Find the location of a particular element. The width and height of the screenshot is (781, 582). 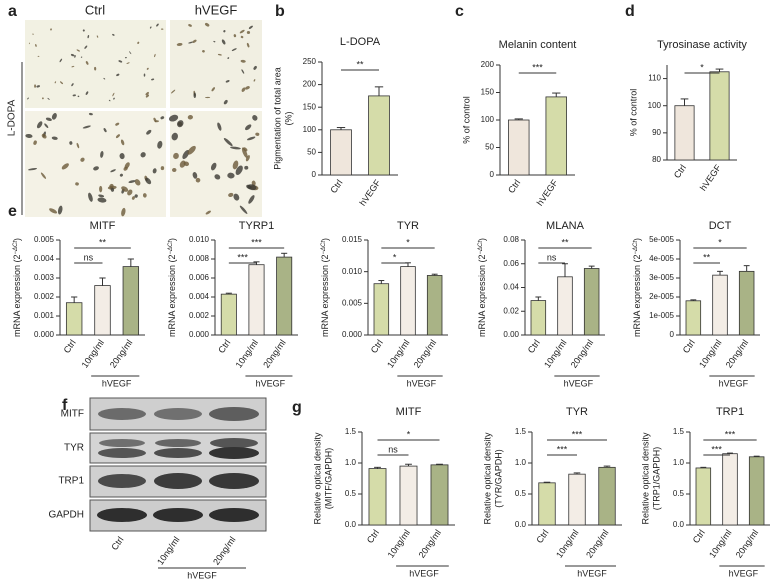

y-tick-label: 0.004 is located at coordinates (199, 296).